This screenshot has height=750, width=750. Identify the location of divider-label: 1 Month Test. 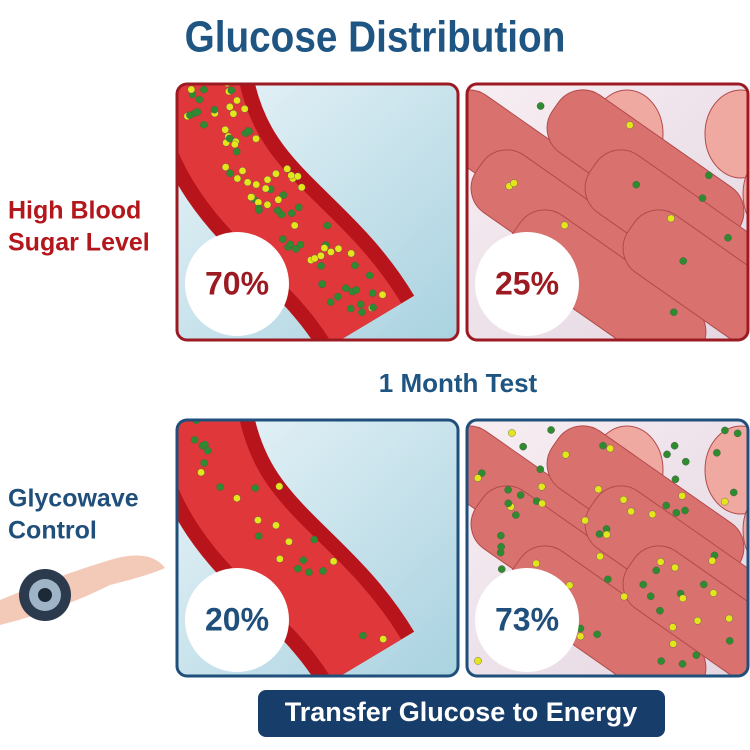
(458, 383).